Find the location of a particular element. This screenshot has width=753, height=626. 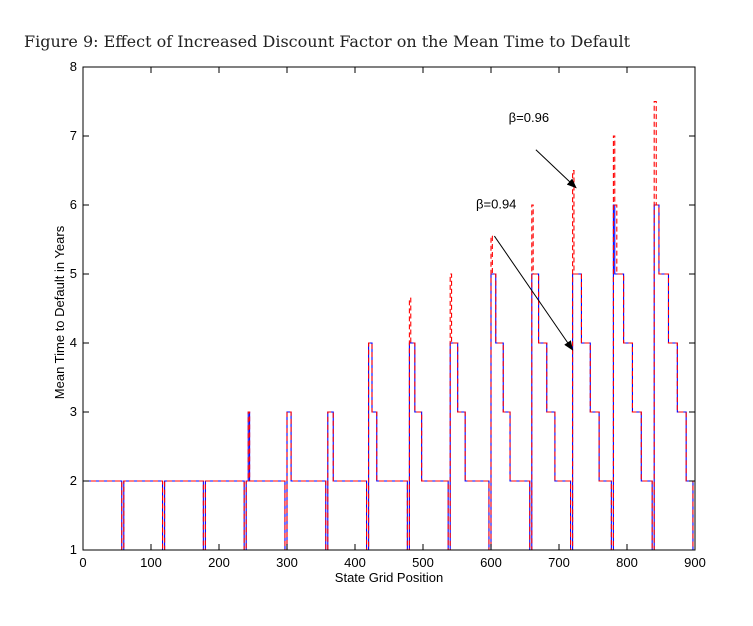

annotation-label-1: β=0.94 is located at coordinates (496, 203).